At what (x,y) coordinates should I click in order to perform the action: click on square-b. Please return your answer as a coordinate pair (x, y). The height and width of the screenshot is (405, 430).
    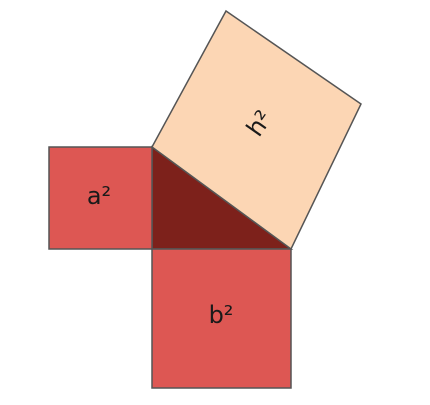
    Looking at the image, I should click on (221, 318).